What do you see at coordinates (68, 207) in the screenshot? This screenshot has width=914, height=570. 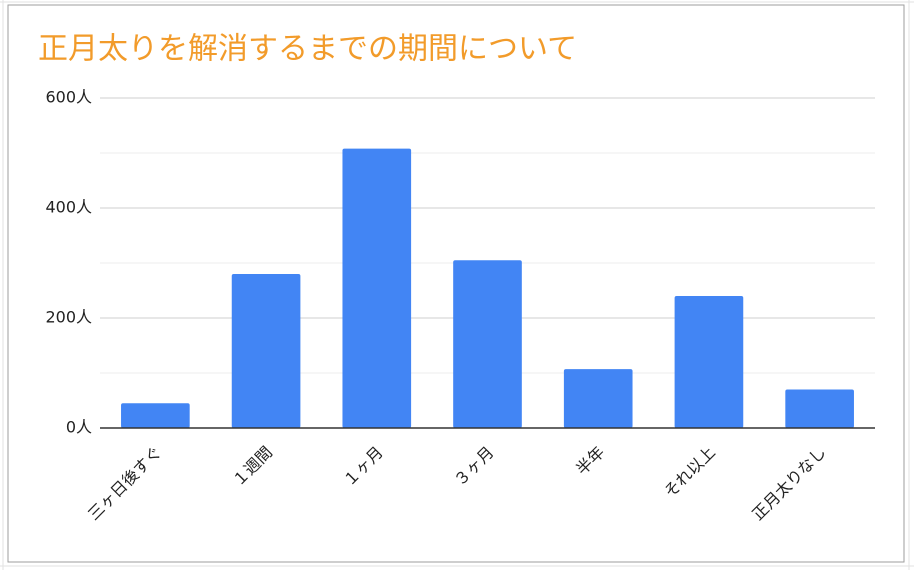 I see `y-tick-label: 400人` at bounding box center [68, 207].